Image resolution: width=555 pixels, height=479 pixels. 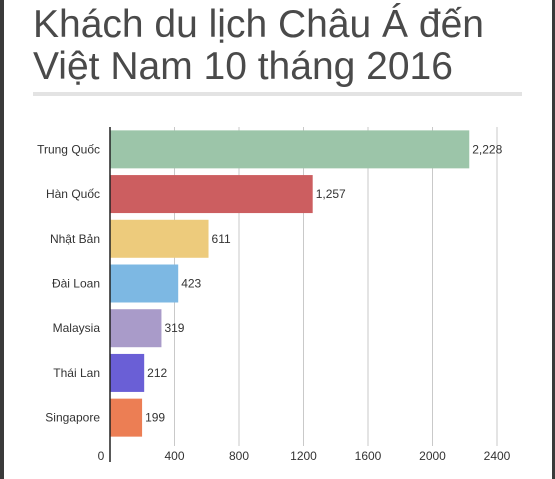 What do you see at coordinates (2, 239) in the screenshot?
I see `left-frame-border` at bounding box center [2, 239].